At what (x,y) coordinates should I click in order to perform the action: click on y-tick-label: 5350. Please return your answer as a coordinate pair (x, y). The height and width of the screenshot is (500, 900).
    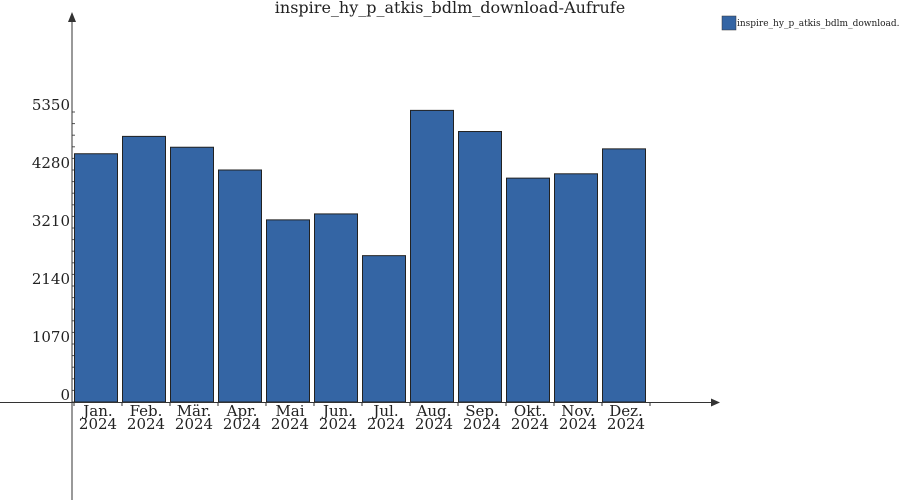
    Looking at the image, I should click on (51, 105).